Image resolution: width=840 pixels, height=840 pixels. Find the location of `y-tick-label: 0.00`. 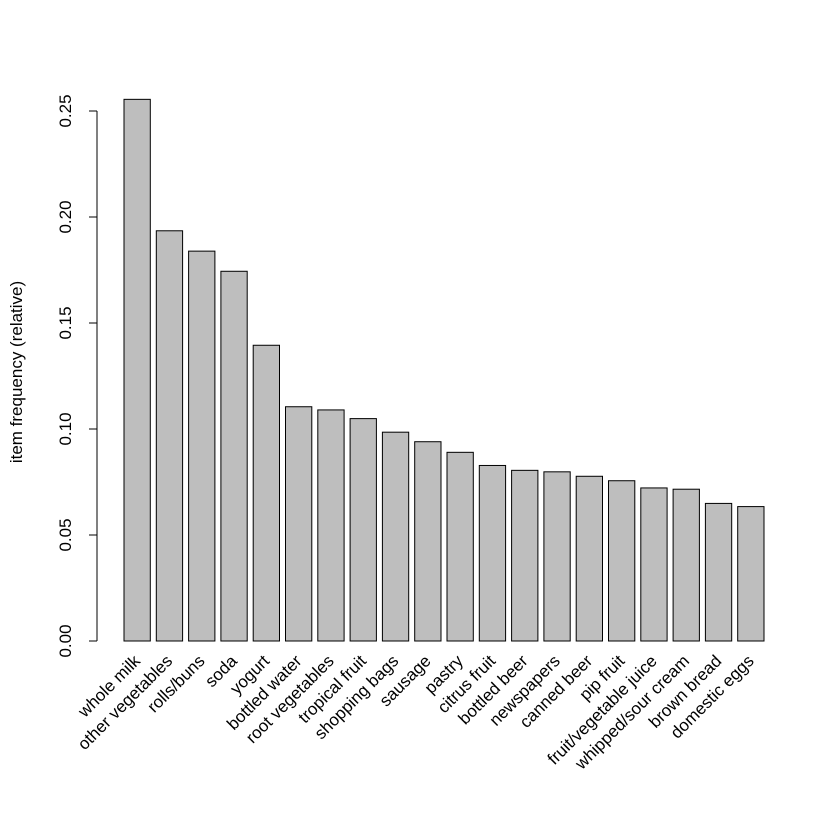

y-tick-label: 0.00 is located at coordinates (65, 640).